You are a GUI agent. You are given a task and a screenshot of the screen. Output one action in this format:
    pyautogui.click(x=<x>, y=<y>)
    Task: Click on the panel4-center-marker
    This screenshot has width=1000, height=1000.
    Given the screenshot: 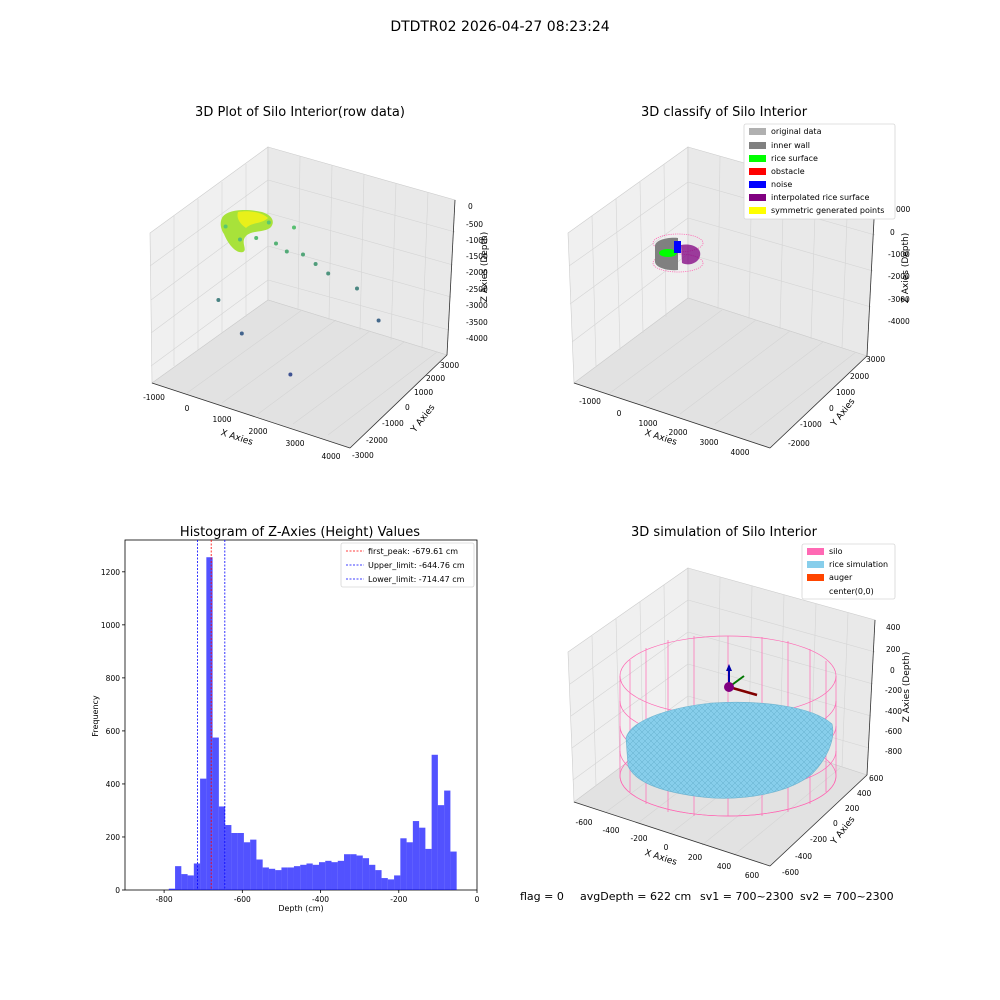 What is the action you would take?
    pyautogui.click(x=729, y=687)
    